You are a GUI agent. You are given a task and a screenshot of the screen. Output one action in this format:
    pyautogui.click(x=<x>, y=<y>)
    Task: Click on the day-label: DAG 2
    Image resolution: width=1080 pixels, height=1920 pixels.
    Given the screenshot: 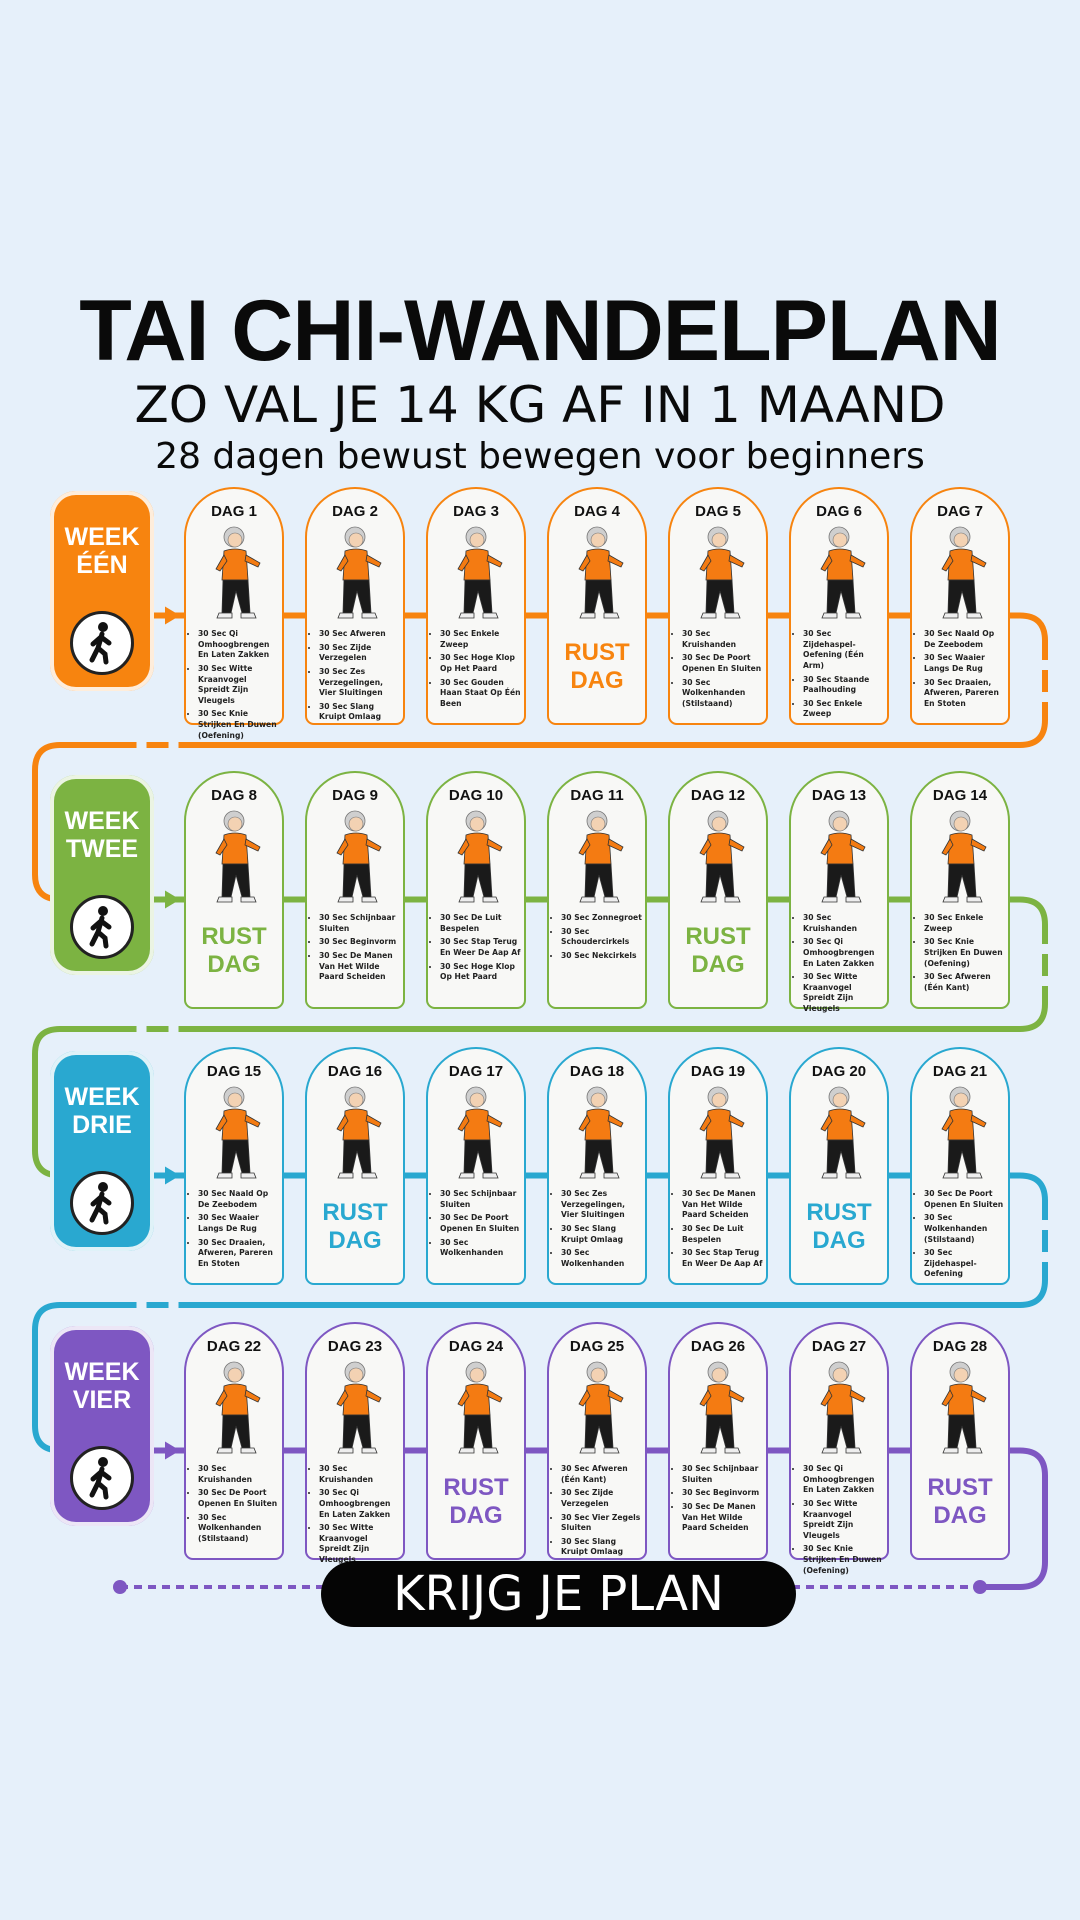 What is the action you would take?
    pyautogui.click(x=355, y=511)
    